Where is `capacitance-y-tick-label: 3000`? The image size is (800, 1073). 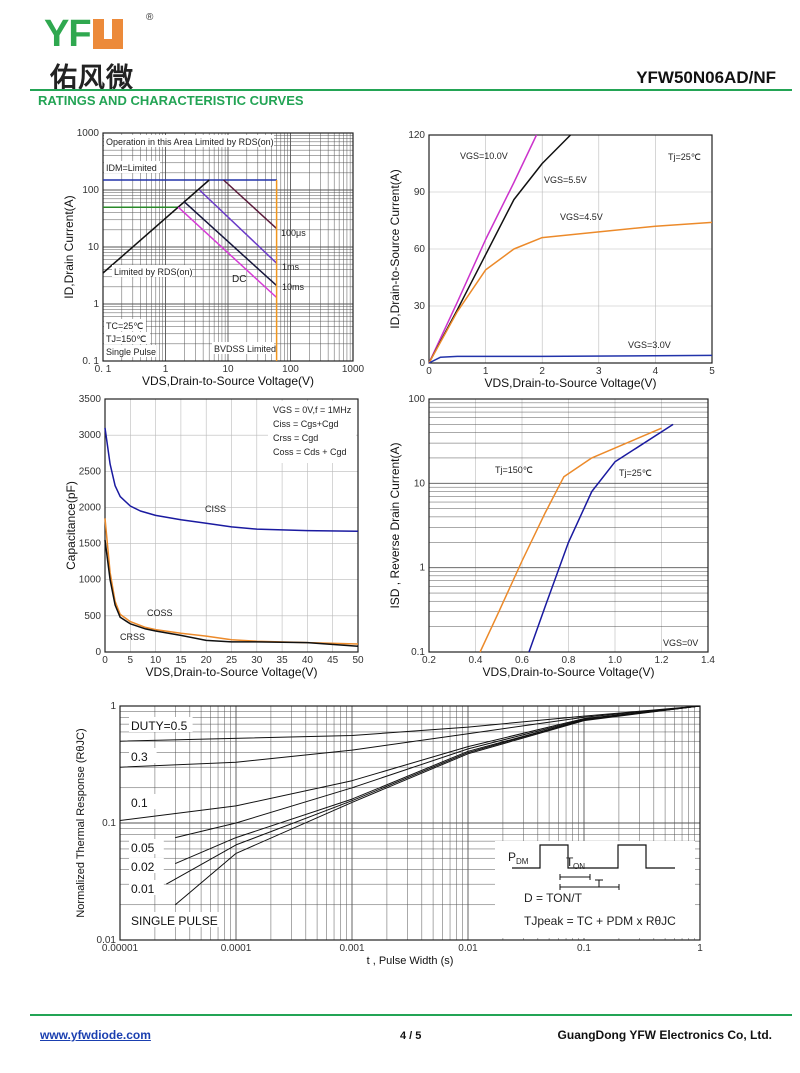 capacitance-y-tick-label: 3000 is located at coordinates (90, 435).